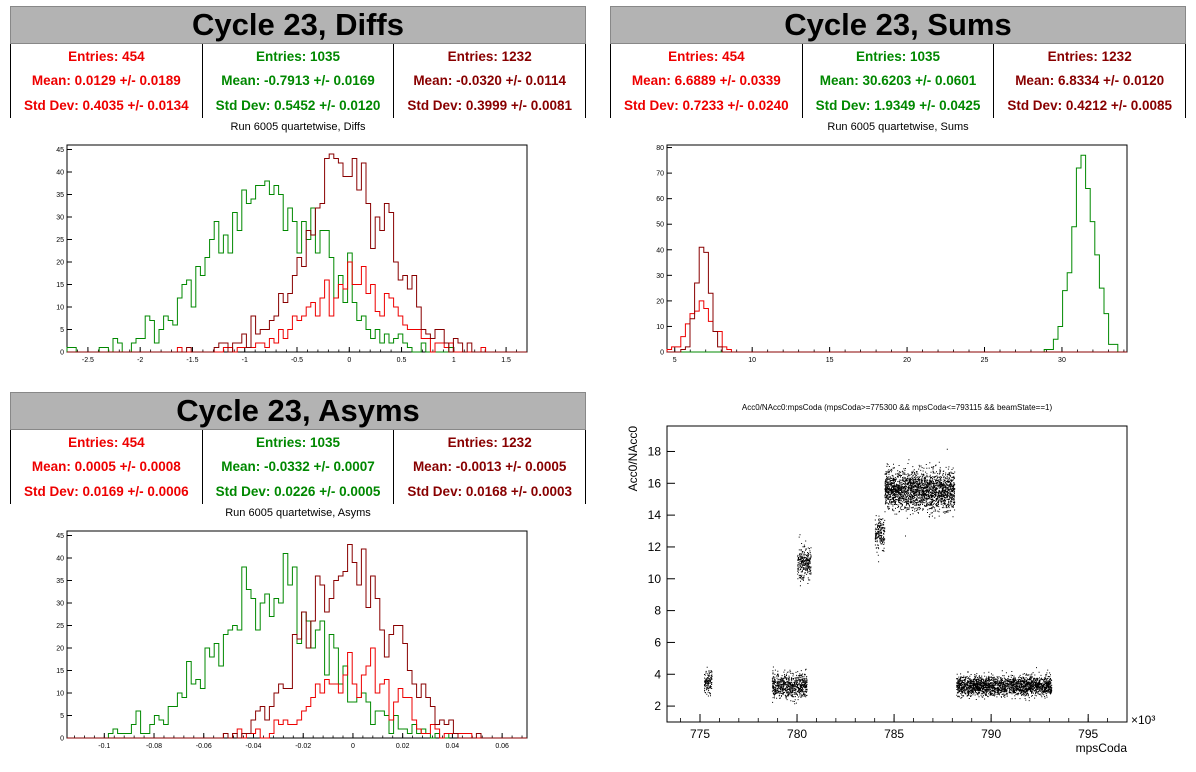 The image size is (1196, 772). Describe the element at coordinates (106, 106) in the screenshot. I see `stats-std: Std Dev: 0.4035 +/- 0.0134` at that location.